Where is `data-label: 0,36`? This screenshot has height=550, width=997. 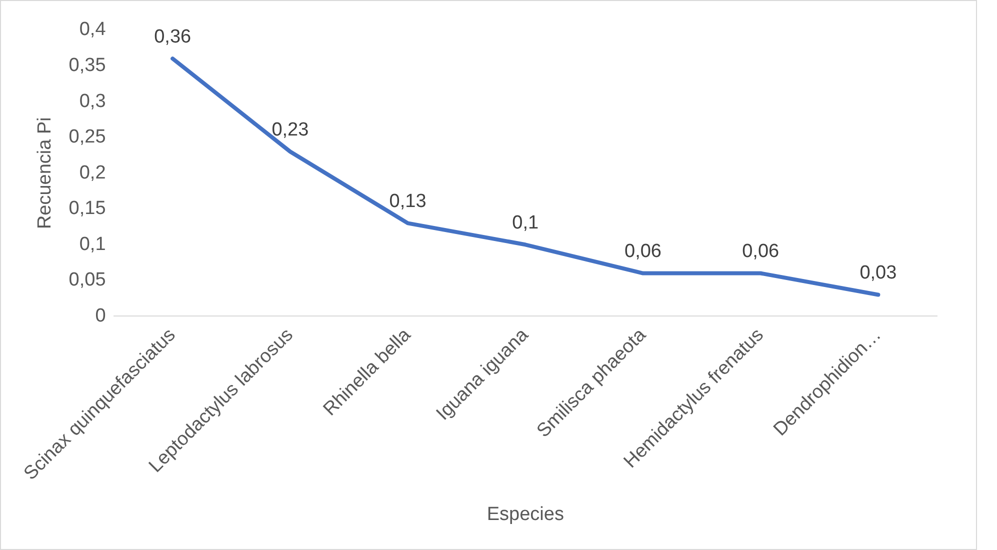
data-label: 0,36 is located at coordinates (173, 37).